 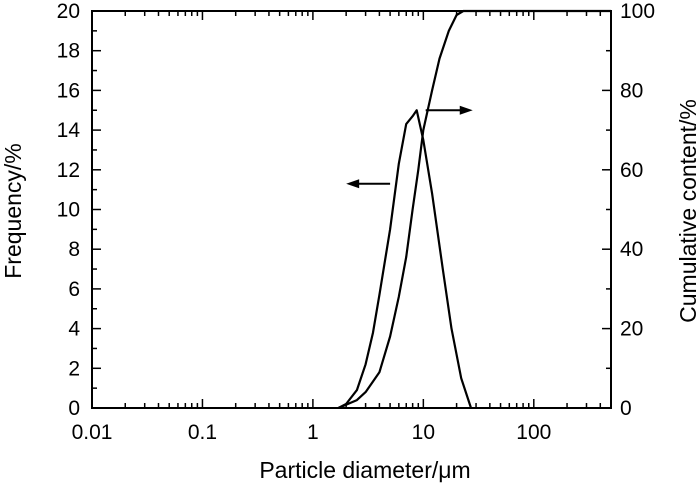 What do you see at coordinates (409, 147) in the screenshot?
I see `annotation-layer` at bounding box center [409, 147].